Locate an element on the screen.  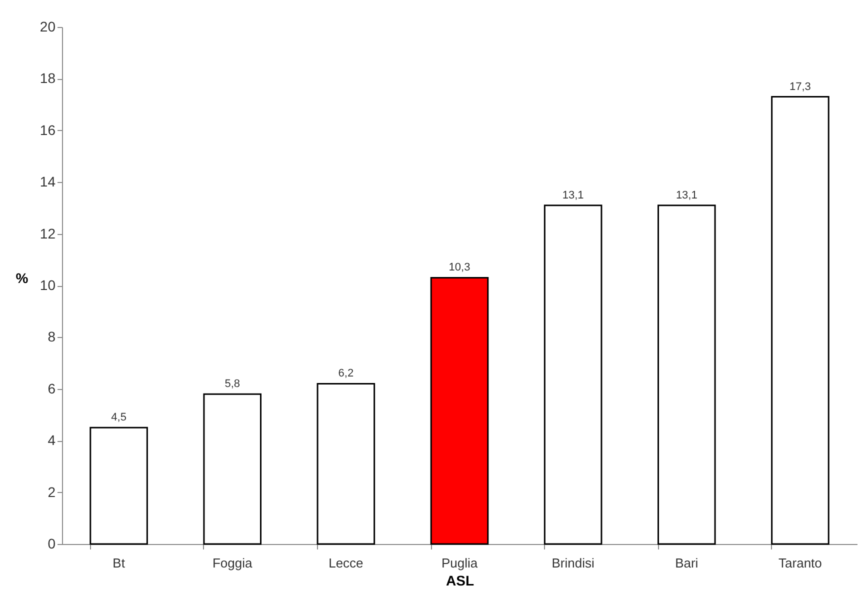
y-tick-label: 14 is located at coordinates (48, 182).